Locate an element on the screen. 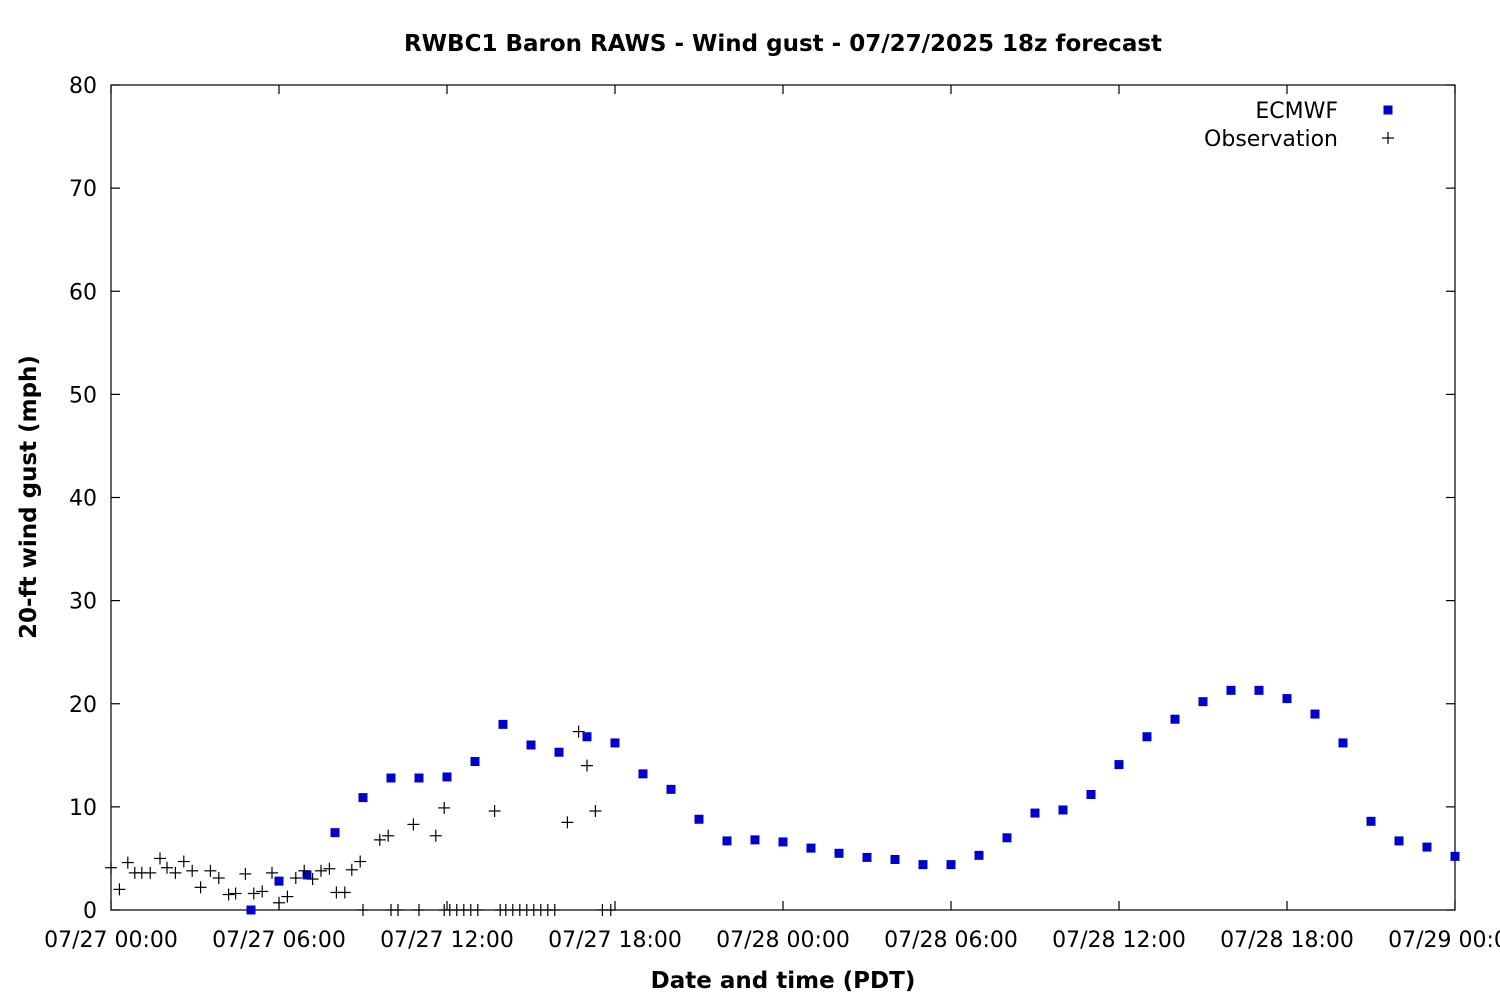 The height and width of the screenshot is (1005, 1500). y-tick-label: 20 is located at coordinates (83, 705).